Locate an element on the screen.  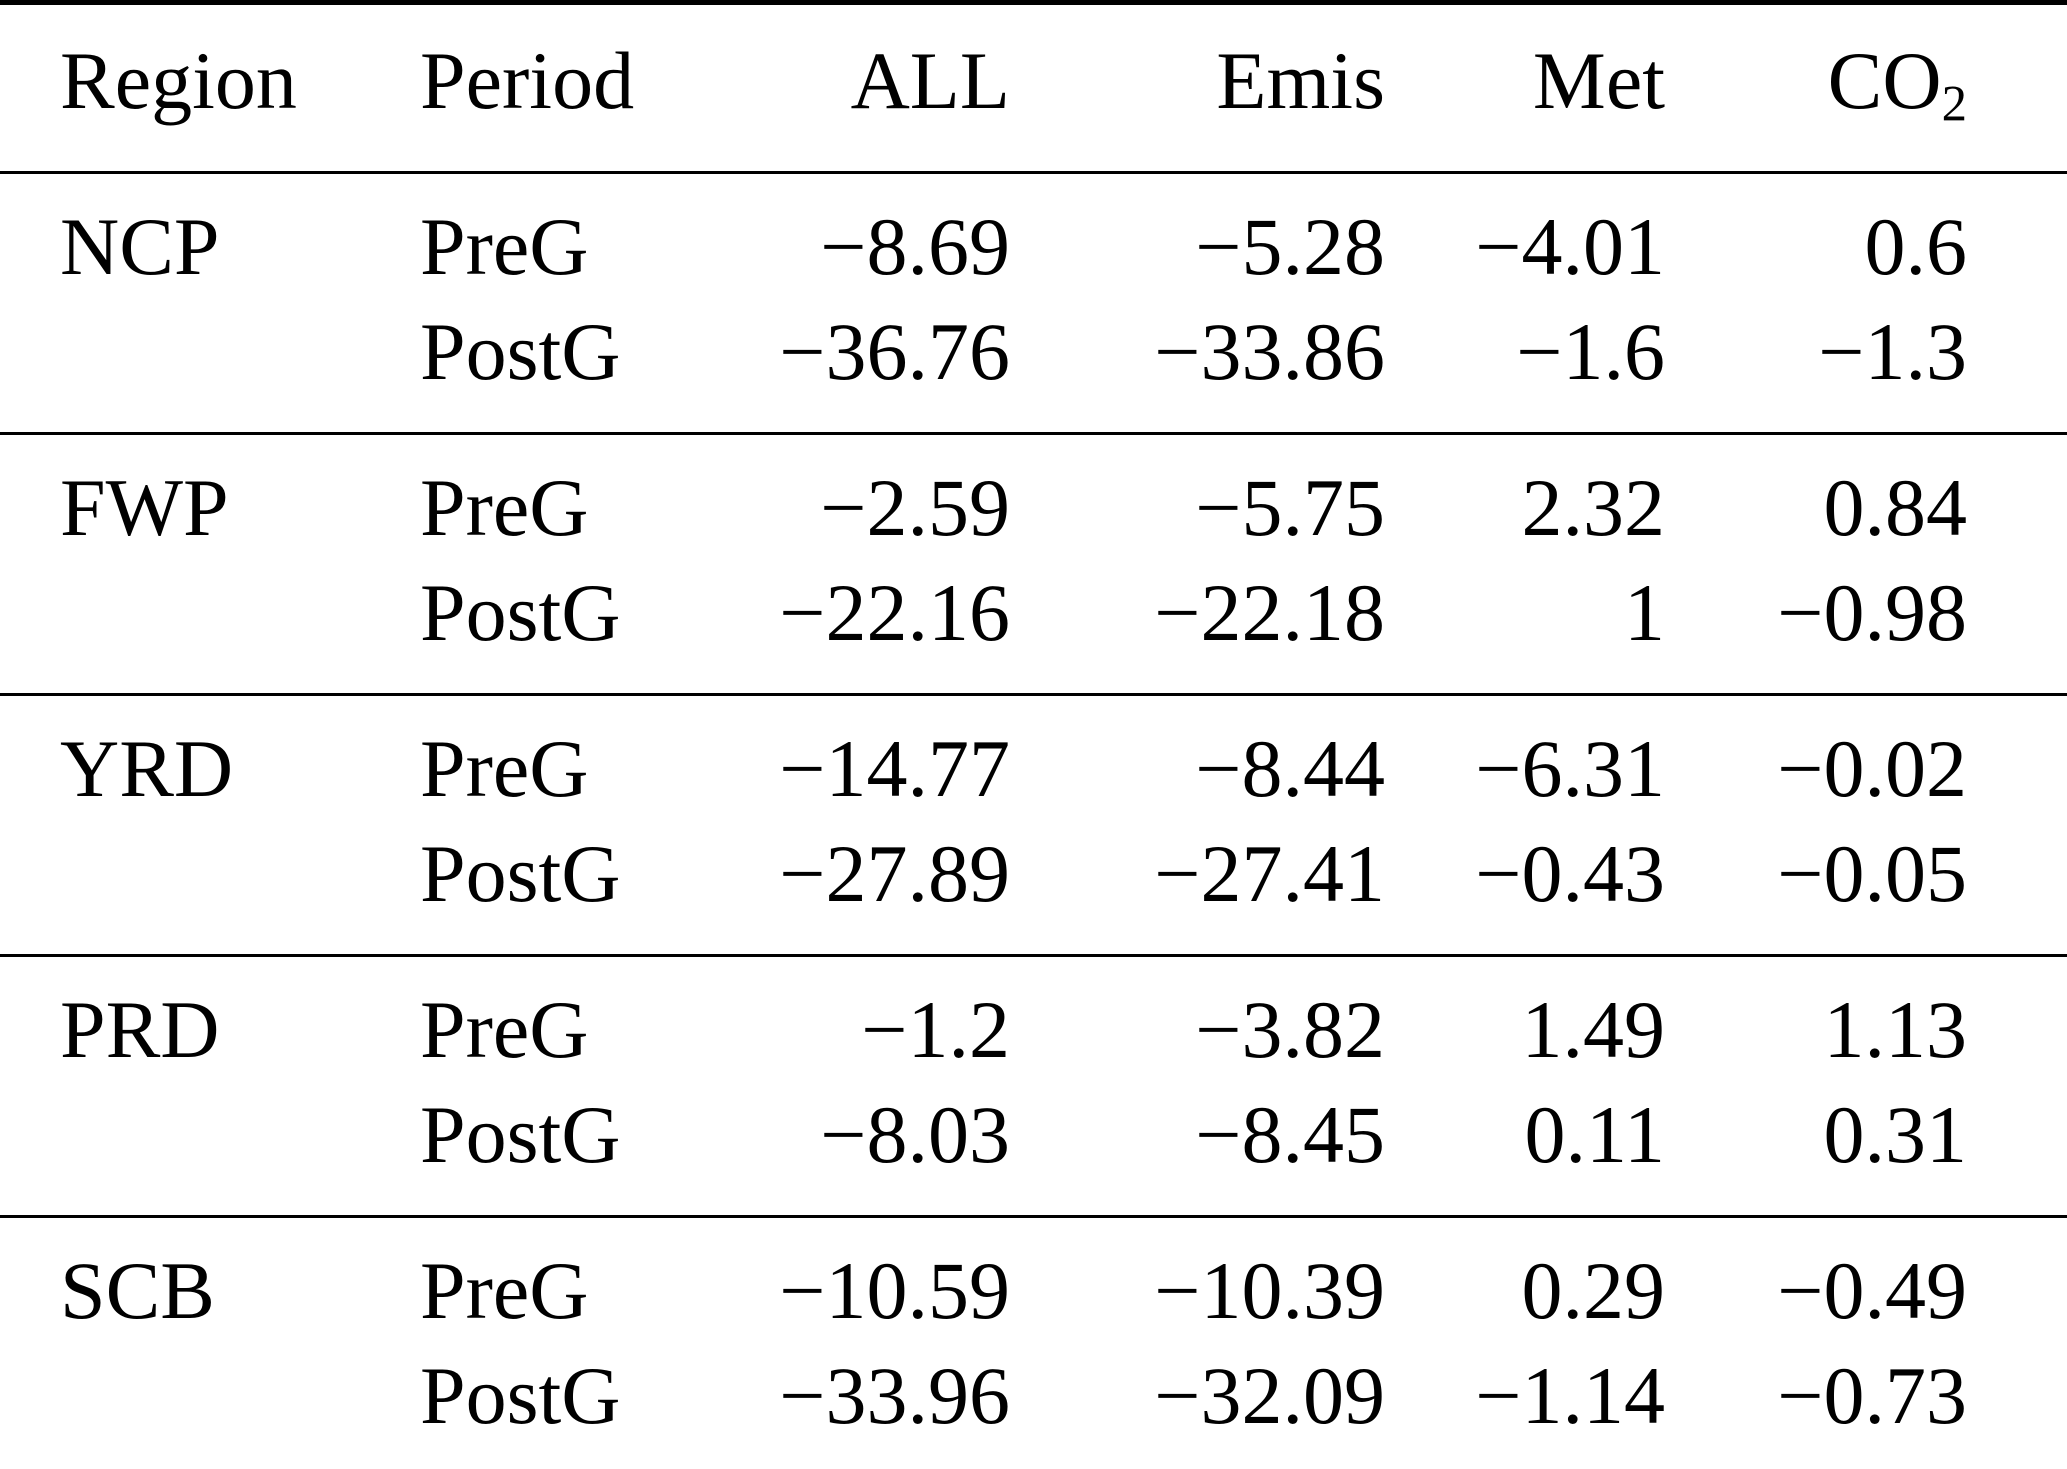
value-cell: −0.49 is located at coordinates (1872, 1290).